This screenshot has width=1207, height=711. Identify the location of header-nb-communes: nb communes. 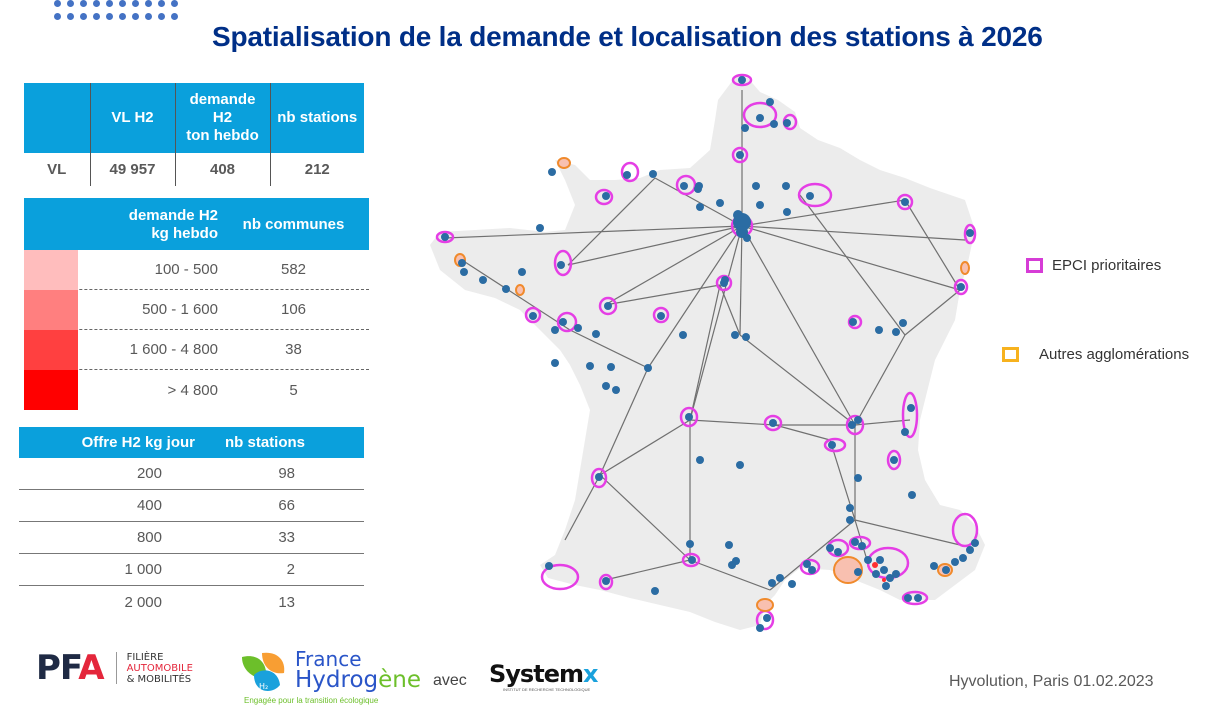
(293, 224).